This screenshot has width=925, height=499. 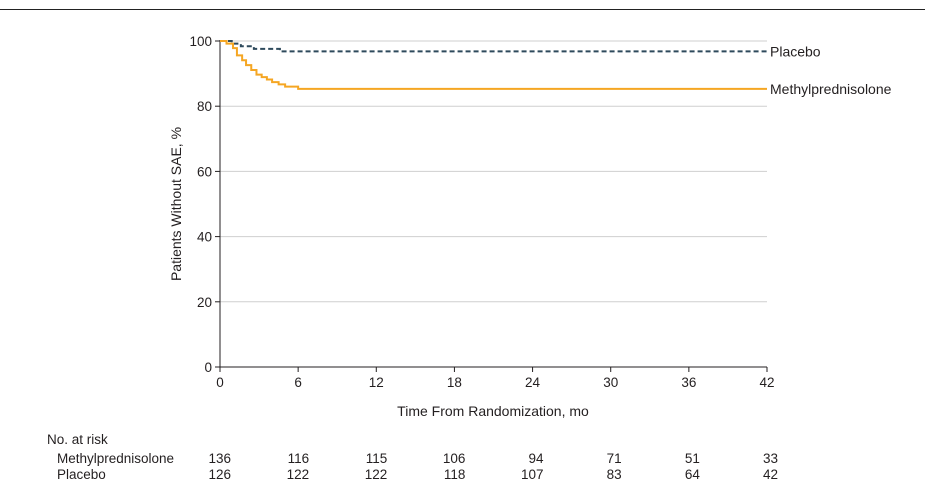 What do you see at coordinates (454, 382) in the screenshot?
I see `x-tick-label-18: 18` at bounding box center [454, 382].